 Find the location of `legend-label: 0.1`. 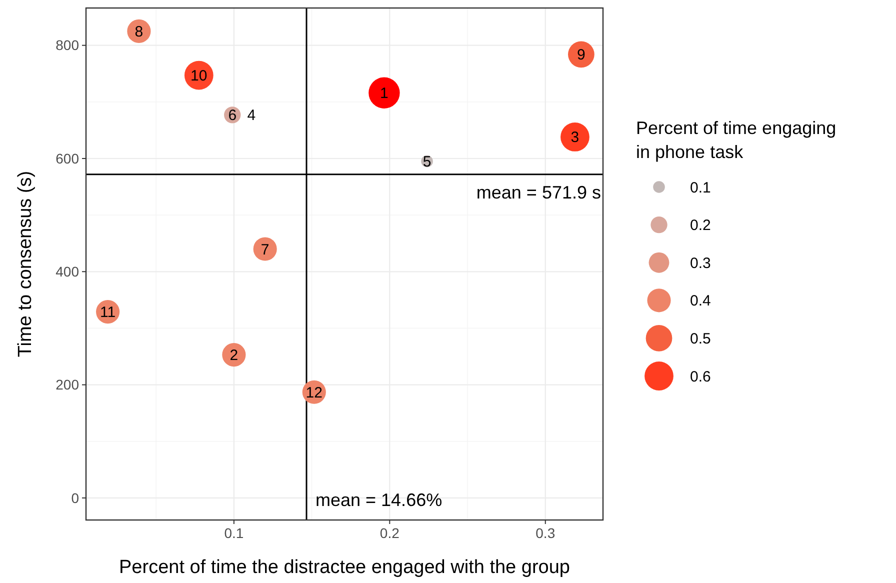

legend-label: 0.1 is located at coordinates (700, 187).